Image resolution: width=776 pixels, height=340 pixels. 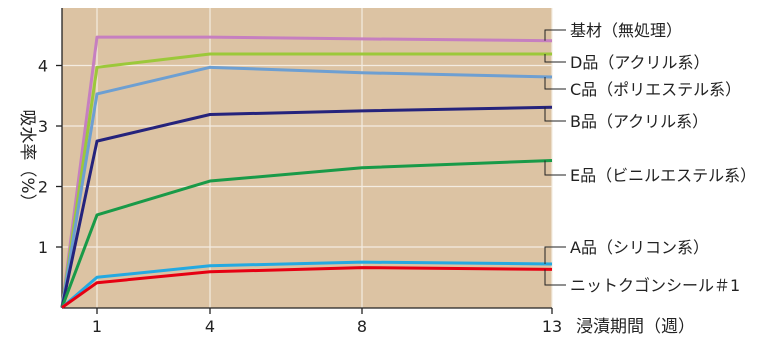 I want to click on legend-label: 基材（無処理）, so click(x=626, y=30).